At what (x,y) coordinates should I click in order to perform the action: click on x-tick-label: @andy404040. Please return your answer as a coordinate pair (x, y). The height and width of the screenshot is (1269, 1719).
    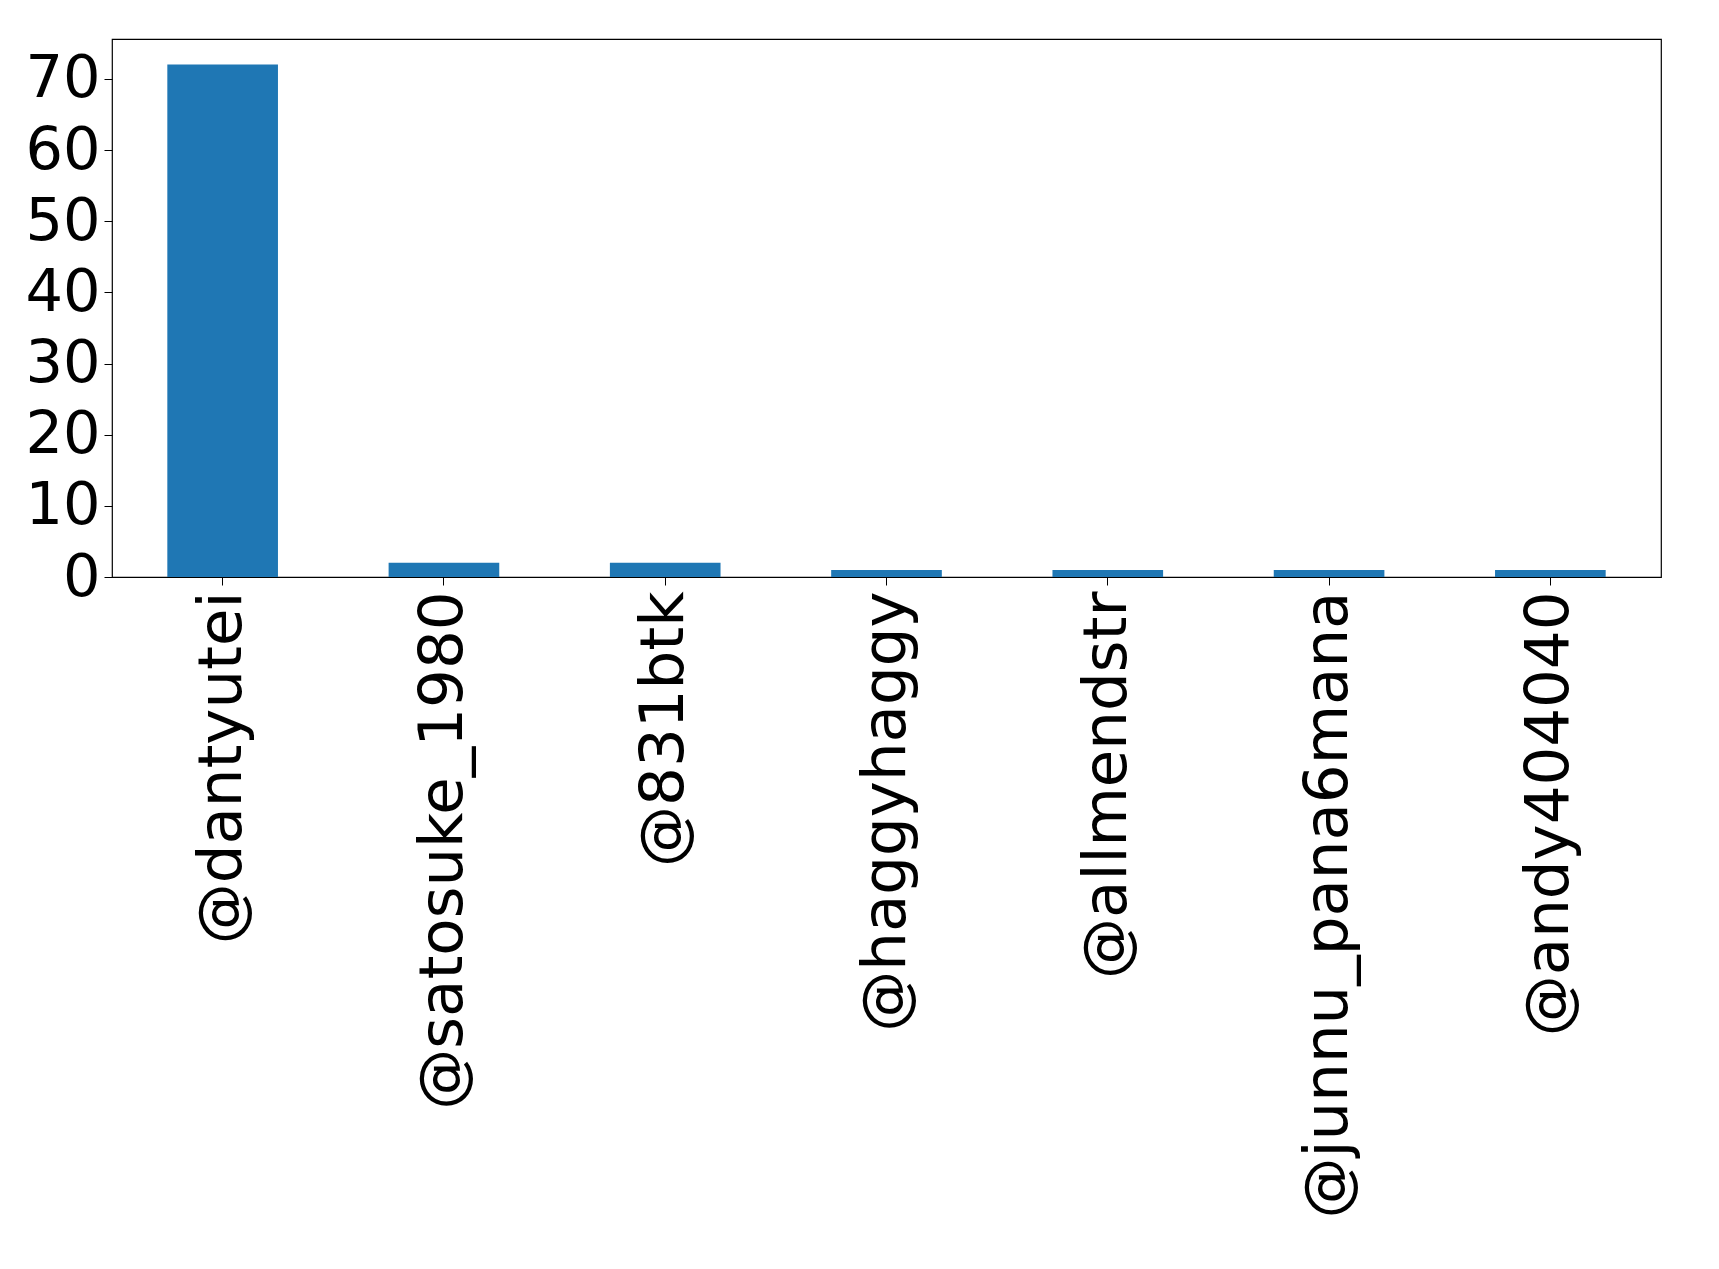
    Looking at the image, I should click on (1547, 814).